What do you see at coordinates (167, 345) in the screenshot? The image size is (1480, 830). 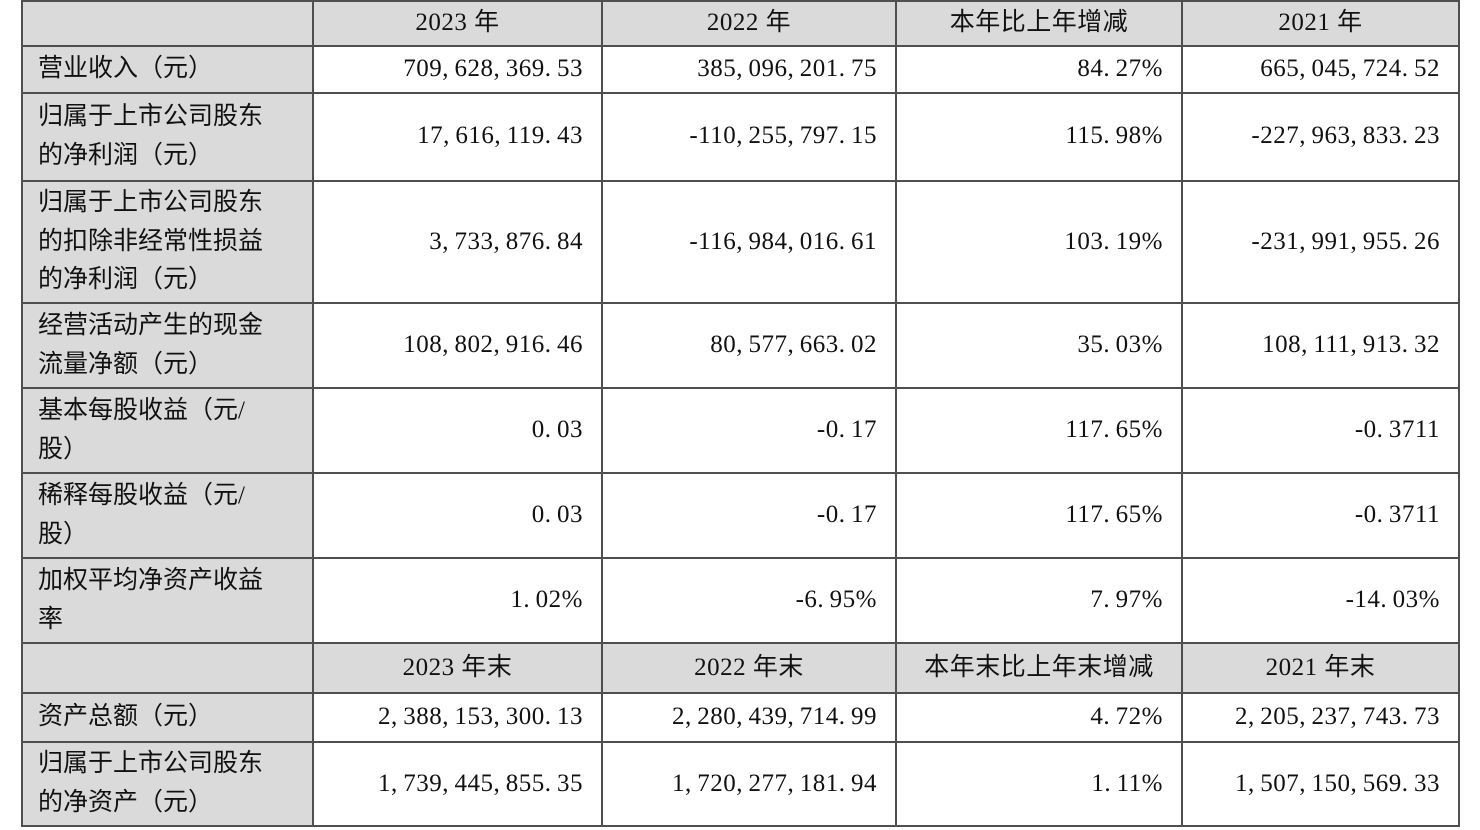 I see `row-label: 经营活动产生的现金 流量净额（元）` at bounding box center [167, 345].